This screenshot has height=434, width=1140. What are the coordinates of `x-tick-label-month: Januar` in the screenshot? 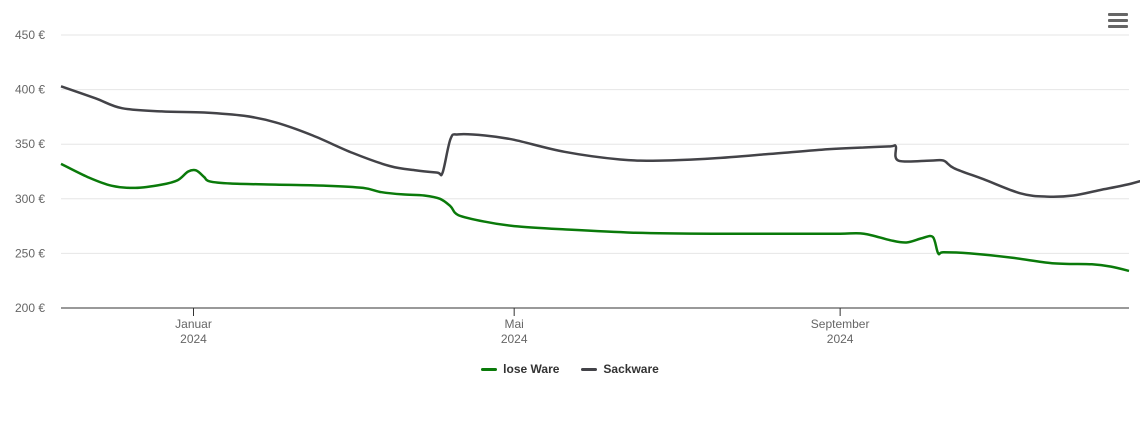 It's located at (193, 324).